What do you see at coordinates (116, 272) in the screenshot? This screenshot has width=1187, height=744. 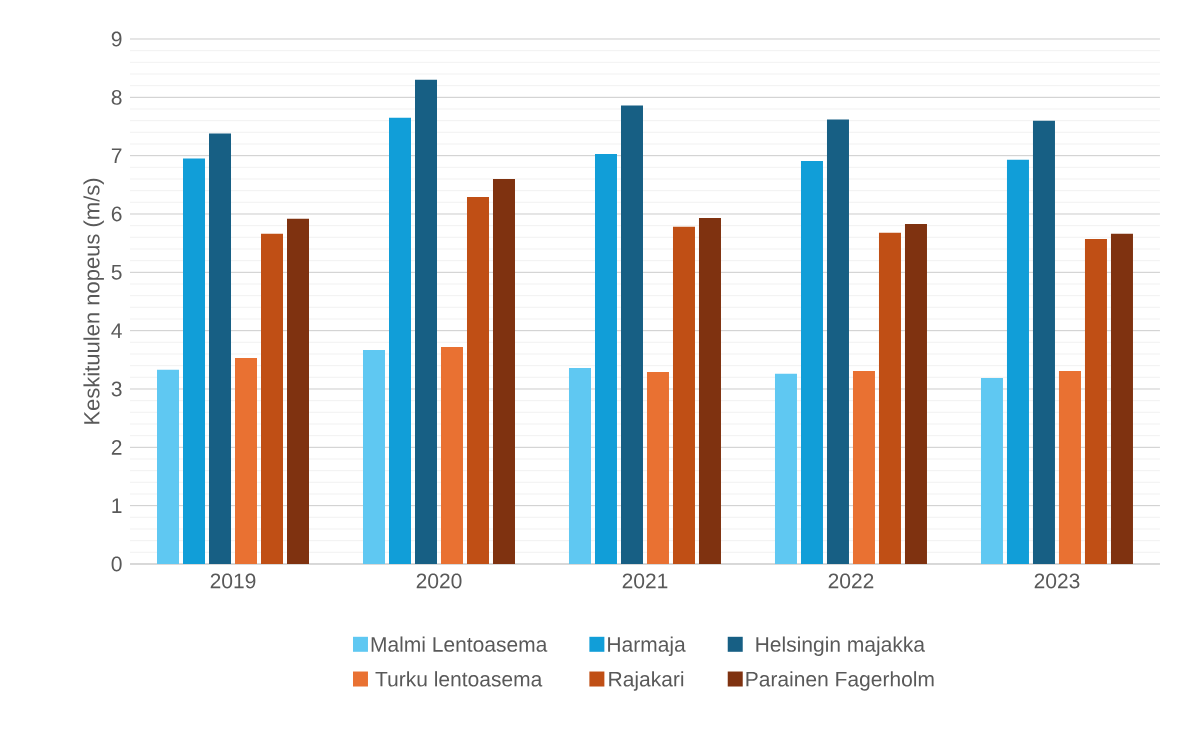 I see `y-tick-label: 5` at bounding box center [116, 272].